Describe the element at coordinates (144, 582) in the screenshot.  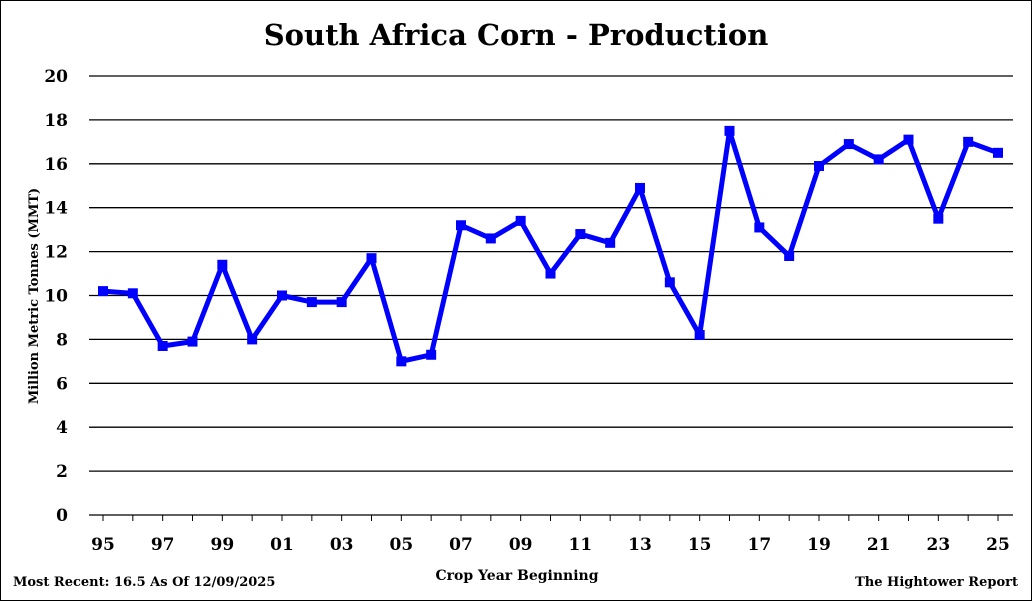
I see `footer-most-recent: Most Recent: 16.5 As Of 12/09/2025` at that location.